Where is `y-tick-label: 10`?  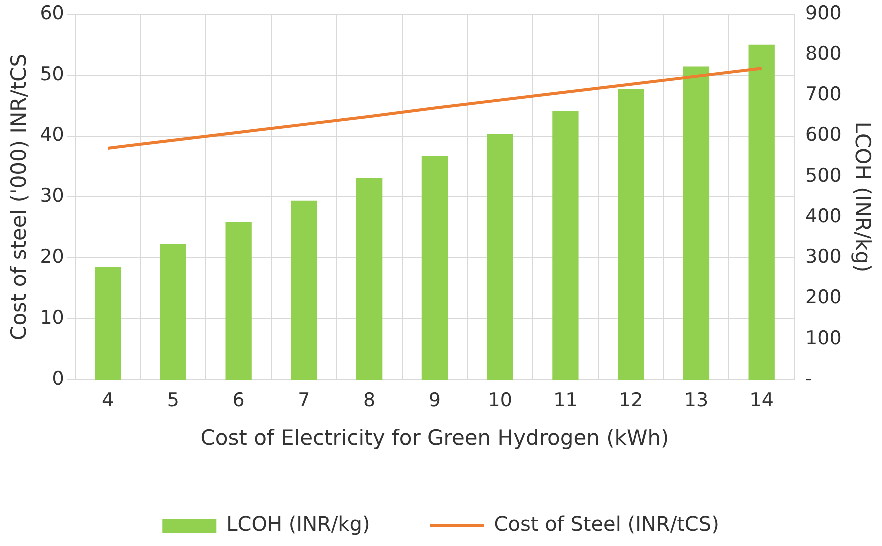
y-tick-label: 10 is located at coordinates (52, 318).